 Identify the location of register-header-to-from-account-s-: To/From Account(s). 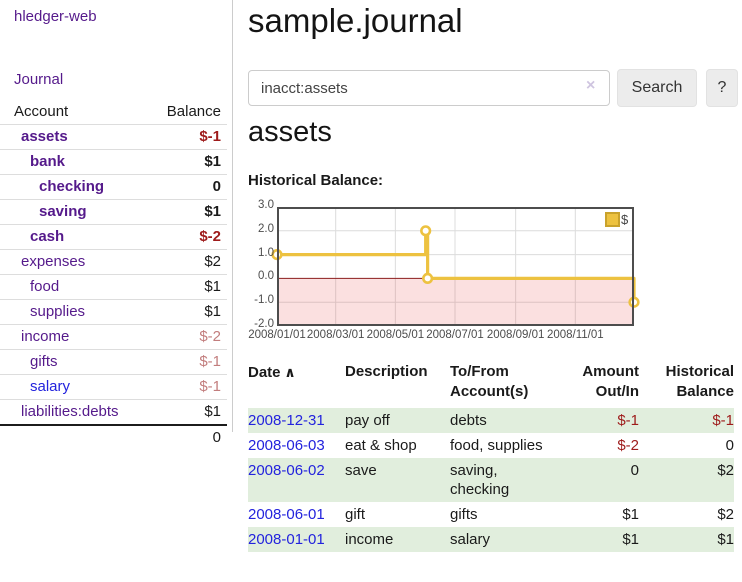
(489, 381).